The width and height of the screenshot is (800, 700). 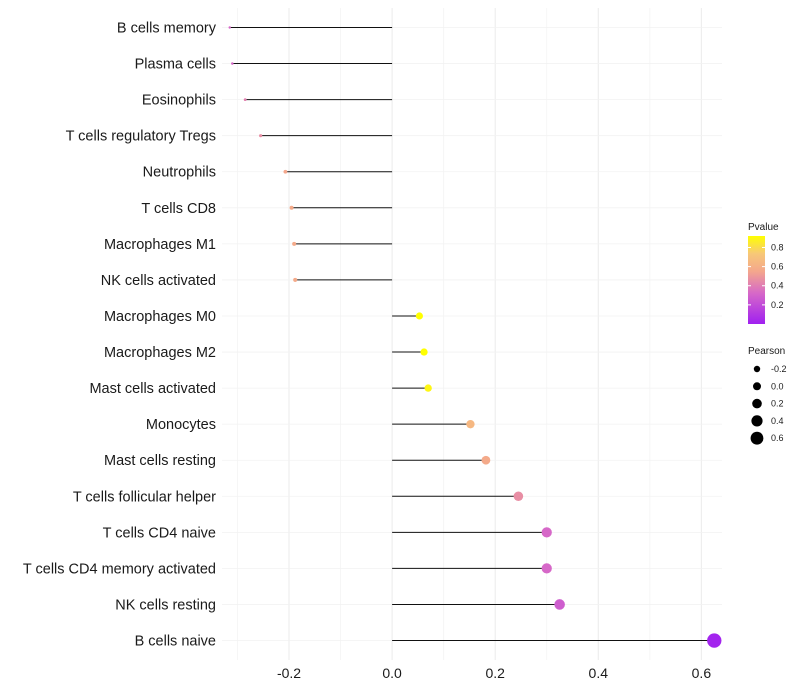 I want to click on category-label: T cells follicular helper, so click(x=144, y=497).